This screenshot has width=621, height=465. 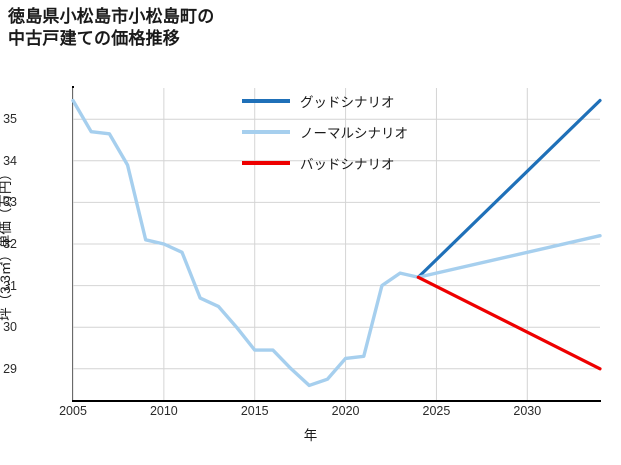 What do you see at coordinates (111, 28) in the screenshot?
I see `page-title: 徳島県小松島市小松島町の 中古戸建ての価格推移` at bounding box center [111, 28].